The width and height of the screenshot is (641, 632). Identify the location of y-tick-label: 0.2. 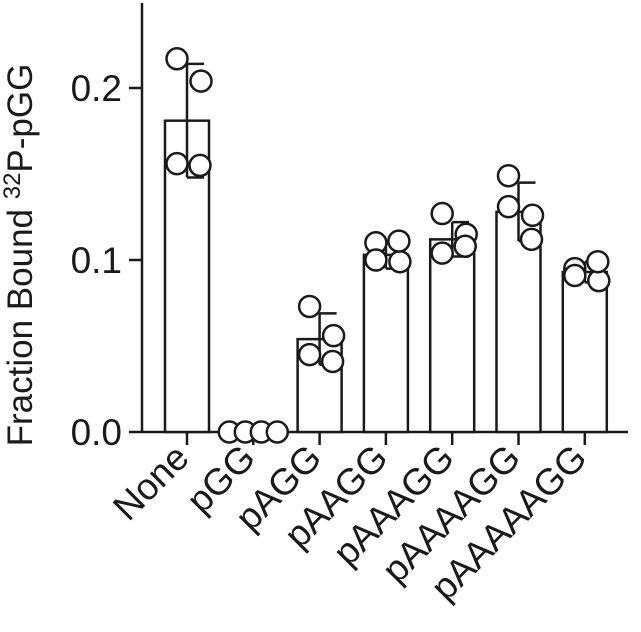
(96, 88).